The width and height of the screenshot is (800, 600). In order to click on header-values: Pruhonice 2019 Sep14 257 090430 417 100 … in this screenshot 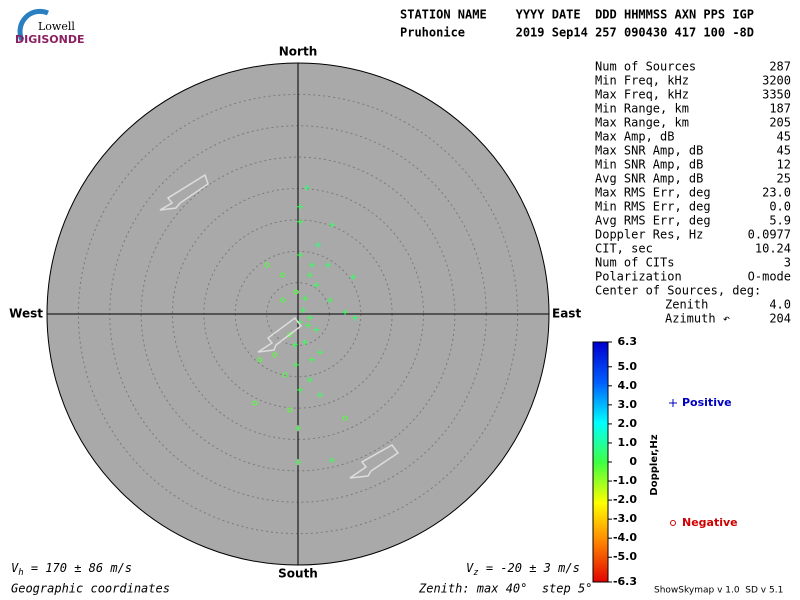, I will do `click(577, 33)`.